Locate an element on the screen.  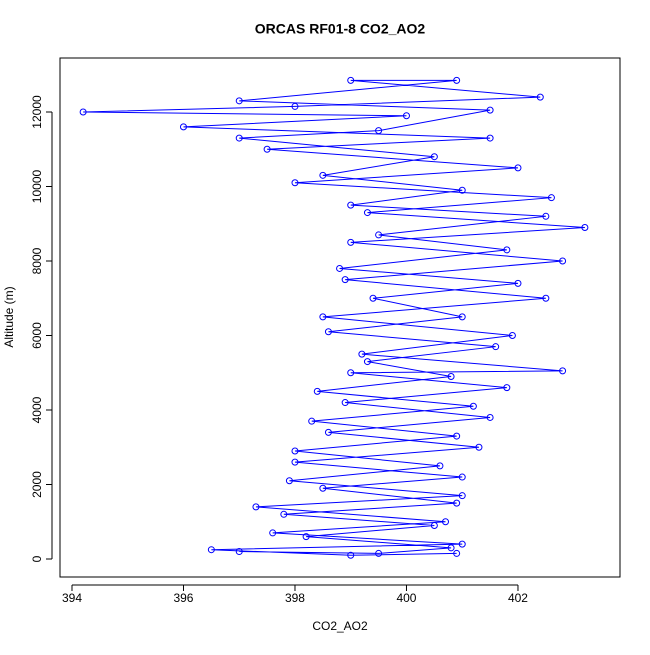
y-tick-label: 6000 is located at coordinates (37, 335).